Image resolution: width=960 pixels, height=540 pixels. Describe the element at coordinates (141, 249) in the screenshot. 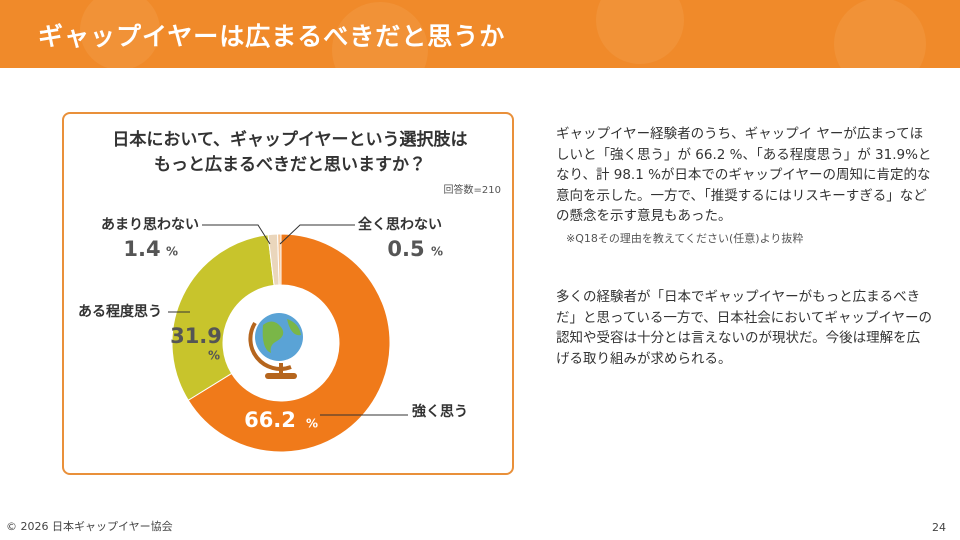

I see `value-label: 1.4` at that location.